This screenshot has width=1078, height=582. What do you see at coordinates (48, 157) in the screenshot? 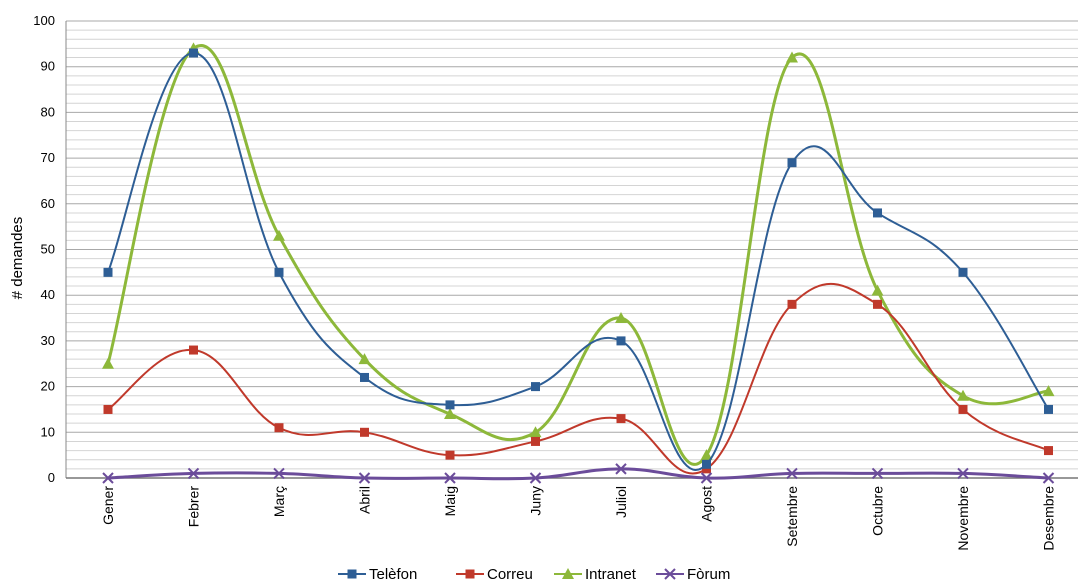
I see `y-tick-label: 70` at bounding box center [48, 157].